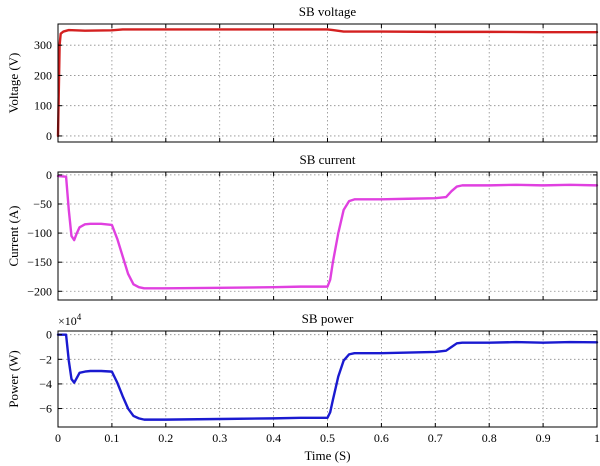 The image size is (600, 466). I want to click on current-chart-title: SB current, so click(328, 159).